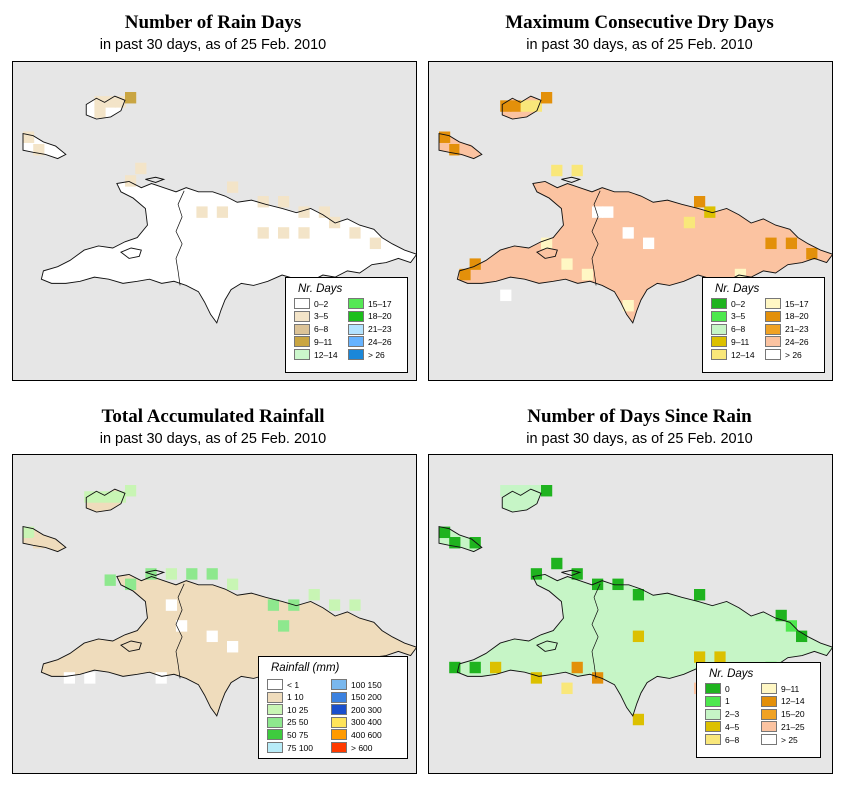  I want to click on country-border, so click(596, 238).